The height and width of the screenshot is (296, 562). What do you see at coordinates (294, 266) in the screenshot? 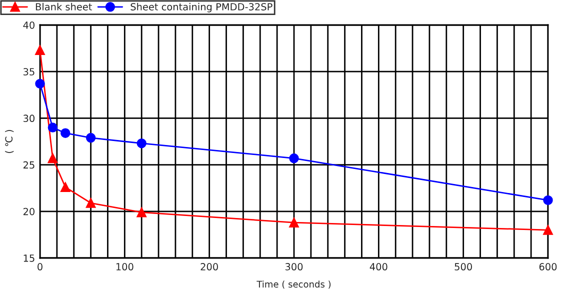
I see `x-tick-label: 300` at bounding box center [294, 266].